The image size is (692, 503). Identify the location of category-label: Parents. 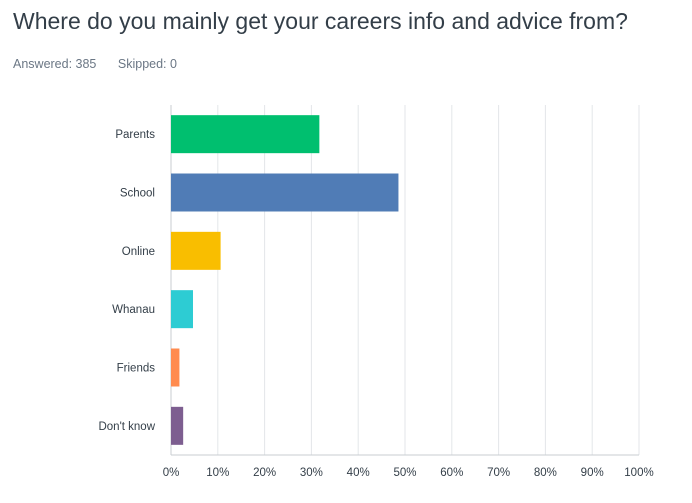
(135, 135).